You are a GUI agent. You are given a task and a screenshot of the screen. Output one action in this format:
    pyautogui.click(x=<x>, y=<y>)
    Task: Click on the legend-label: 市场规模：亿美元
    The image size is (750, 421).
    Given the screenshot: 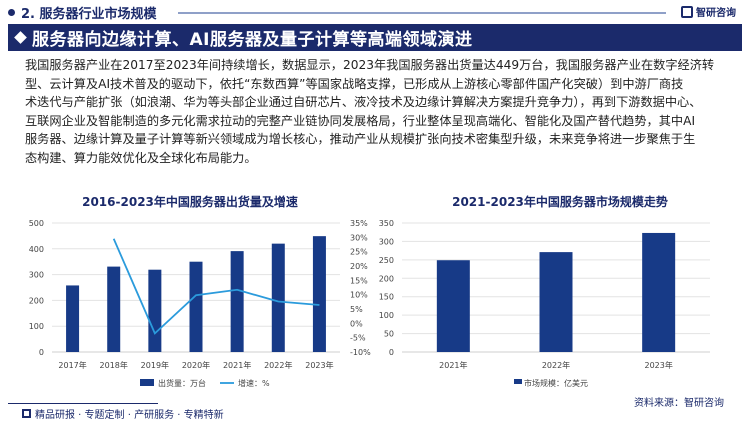 What is the action you would take?
    pyautogui.click(x=556, y=383)
    